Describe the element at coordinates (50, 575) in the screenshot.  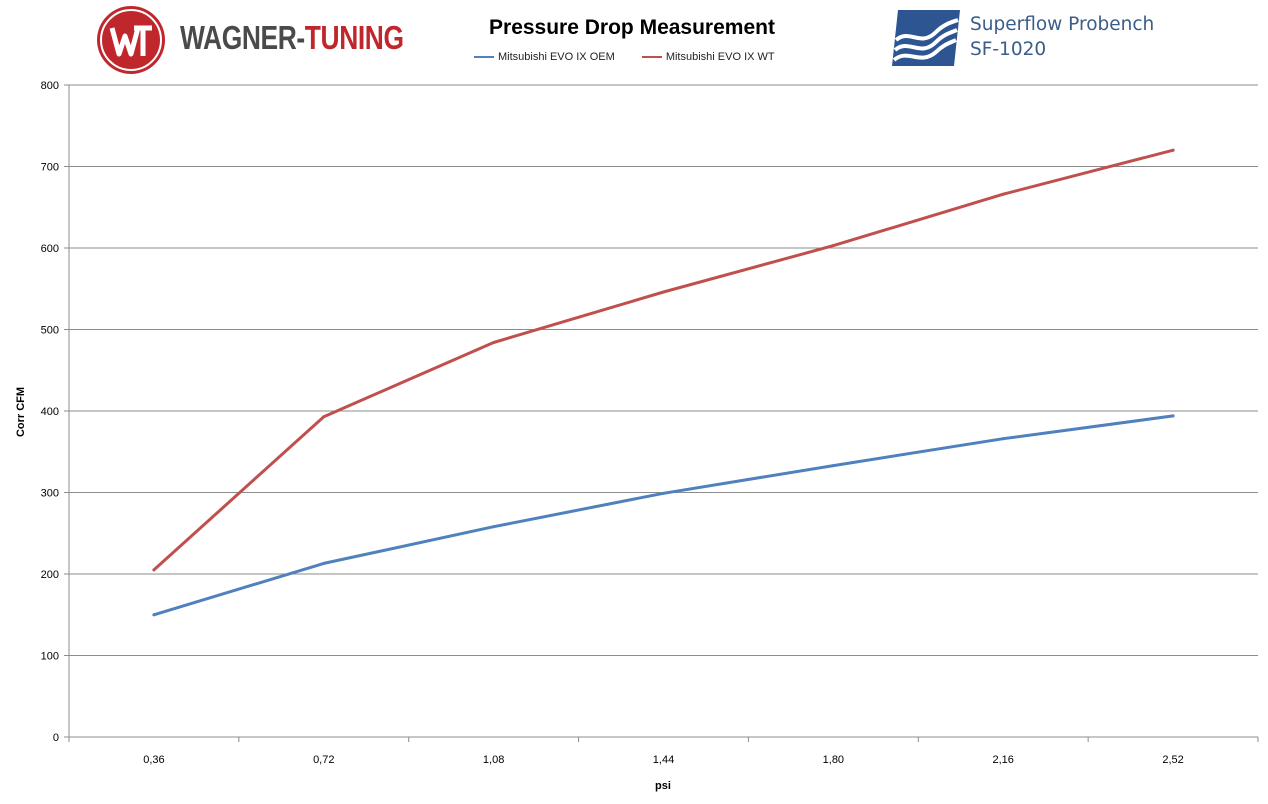
I see `y-tick-label: 200` at that location.